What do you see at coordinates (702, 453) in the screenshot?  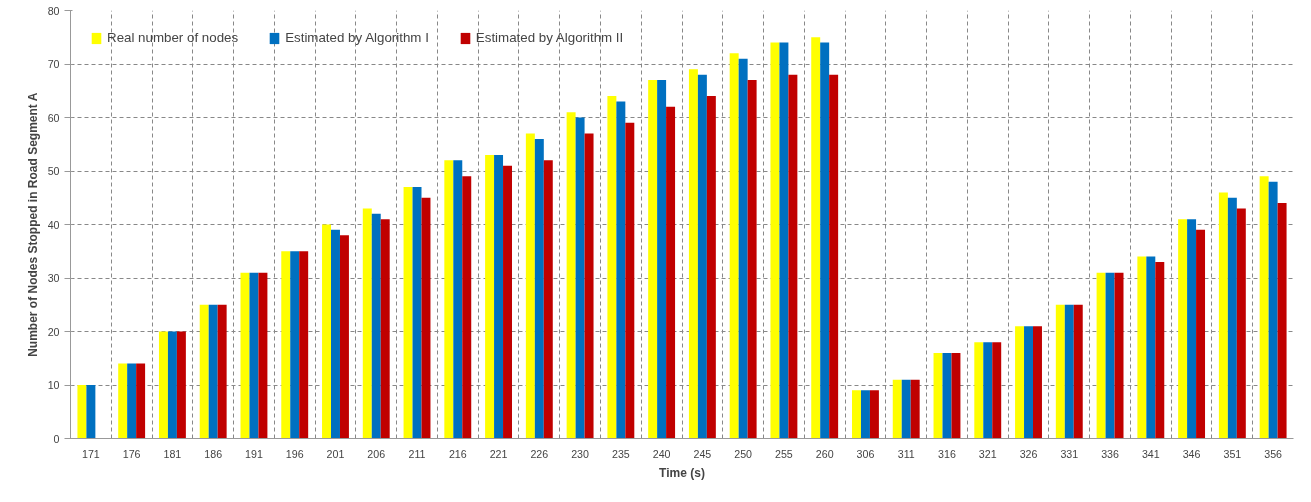 I see `x-tick-label: 245` at bounding box center [702, 453].